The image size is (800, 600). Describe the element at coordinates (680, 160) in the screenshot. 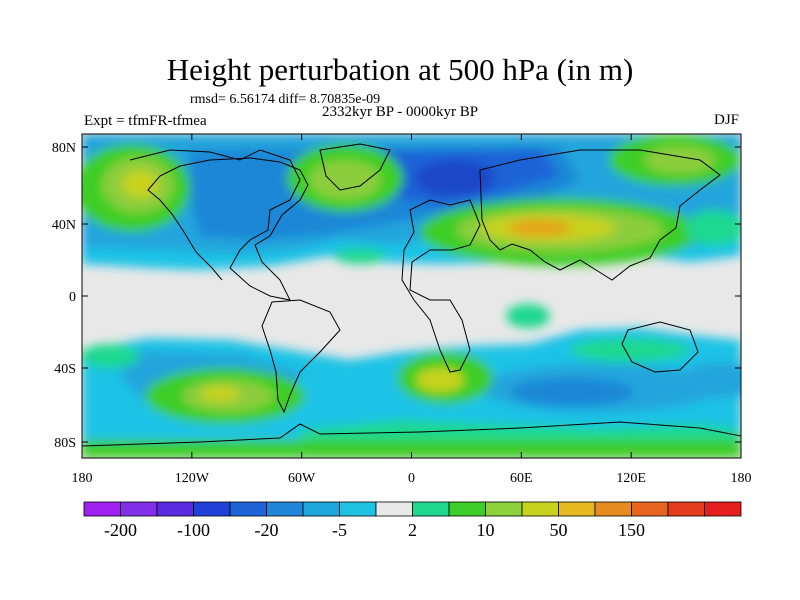

I see `arctic-core` at that location.